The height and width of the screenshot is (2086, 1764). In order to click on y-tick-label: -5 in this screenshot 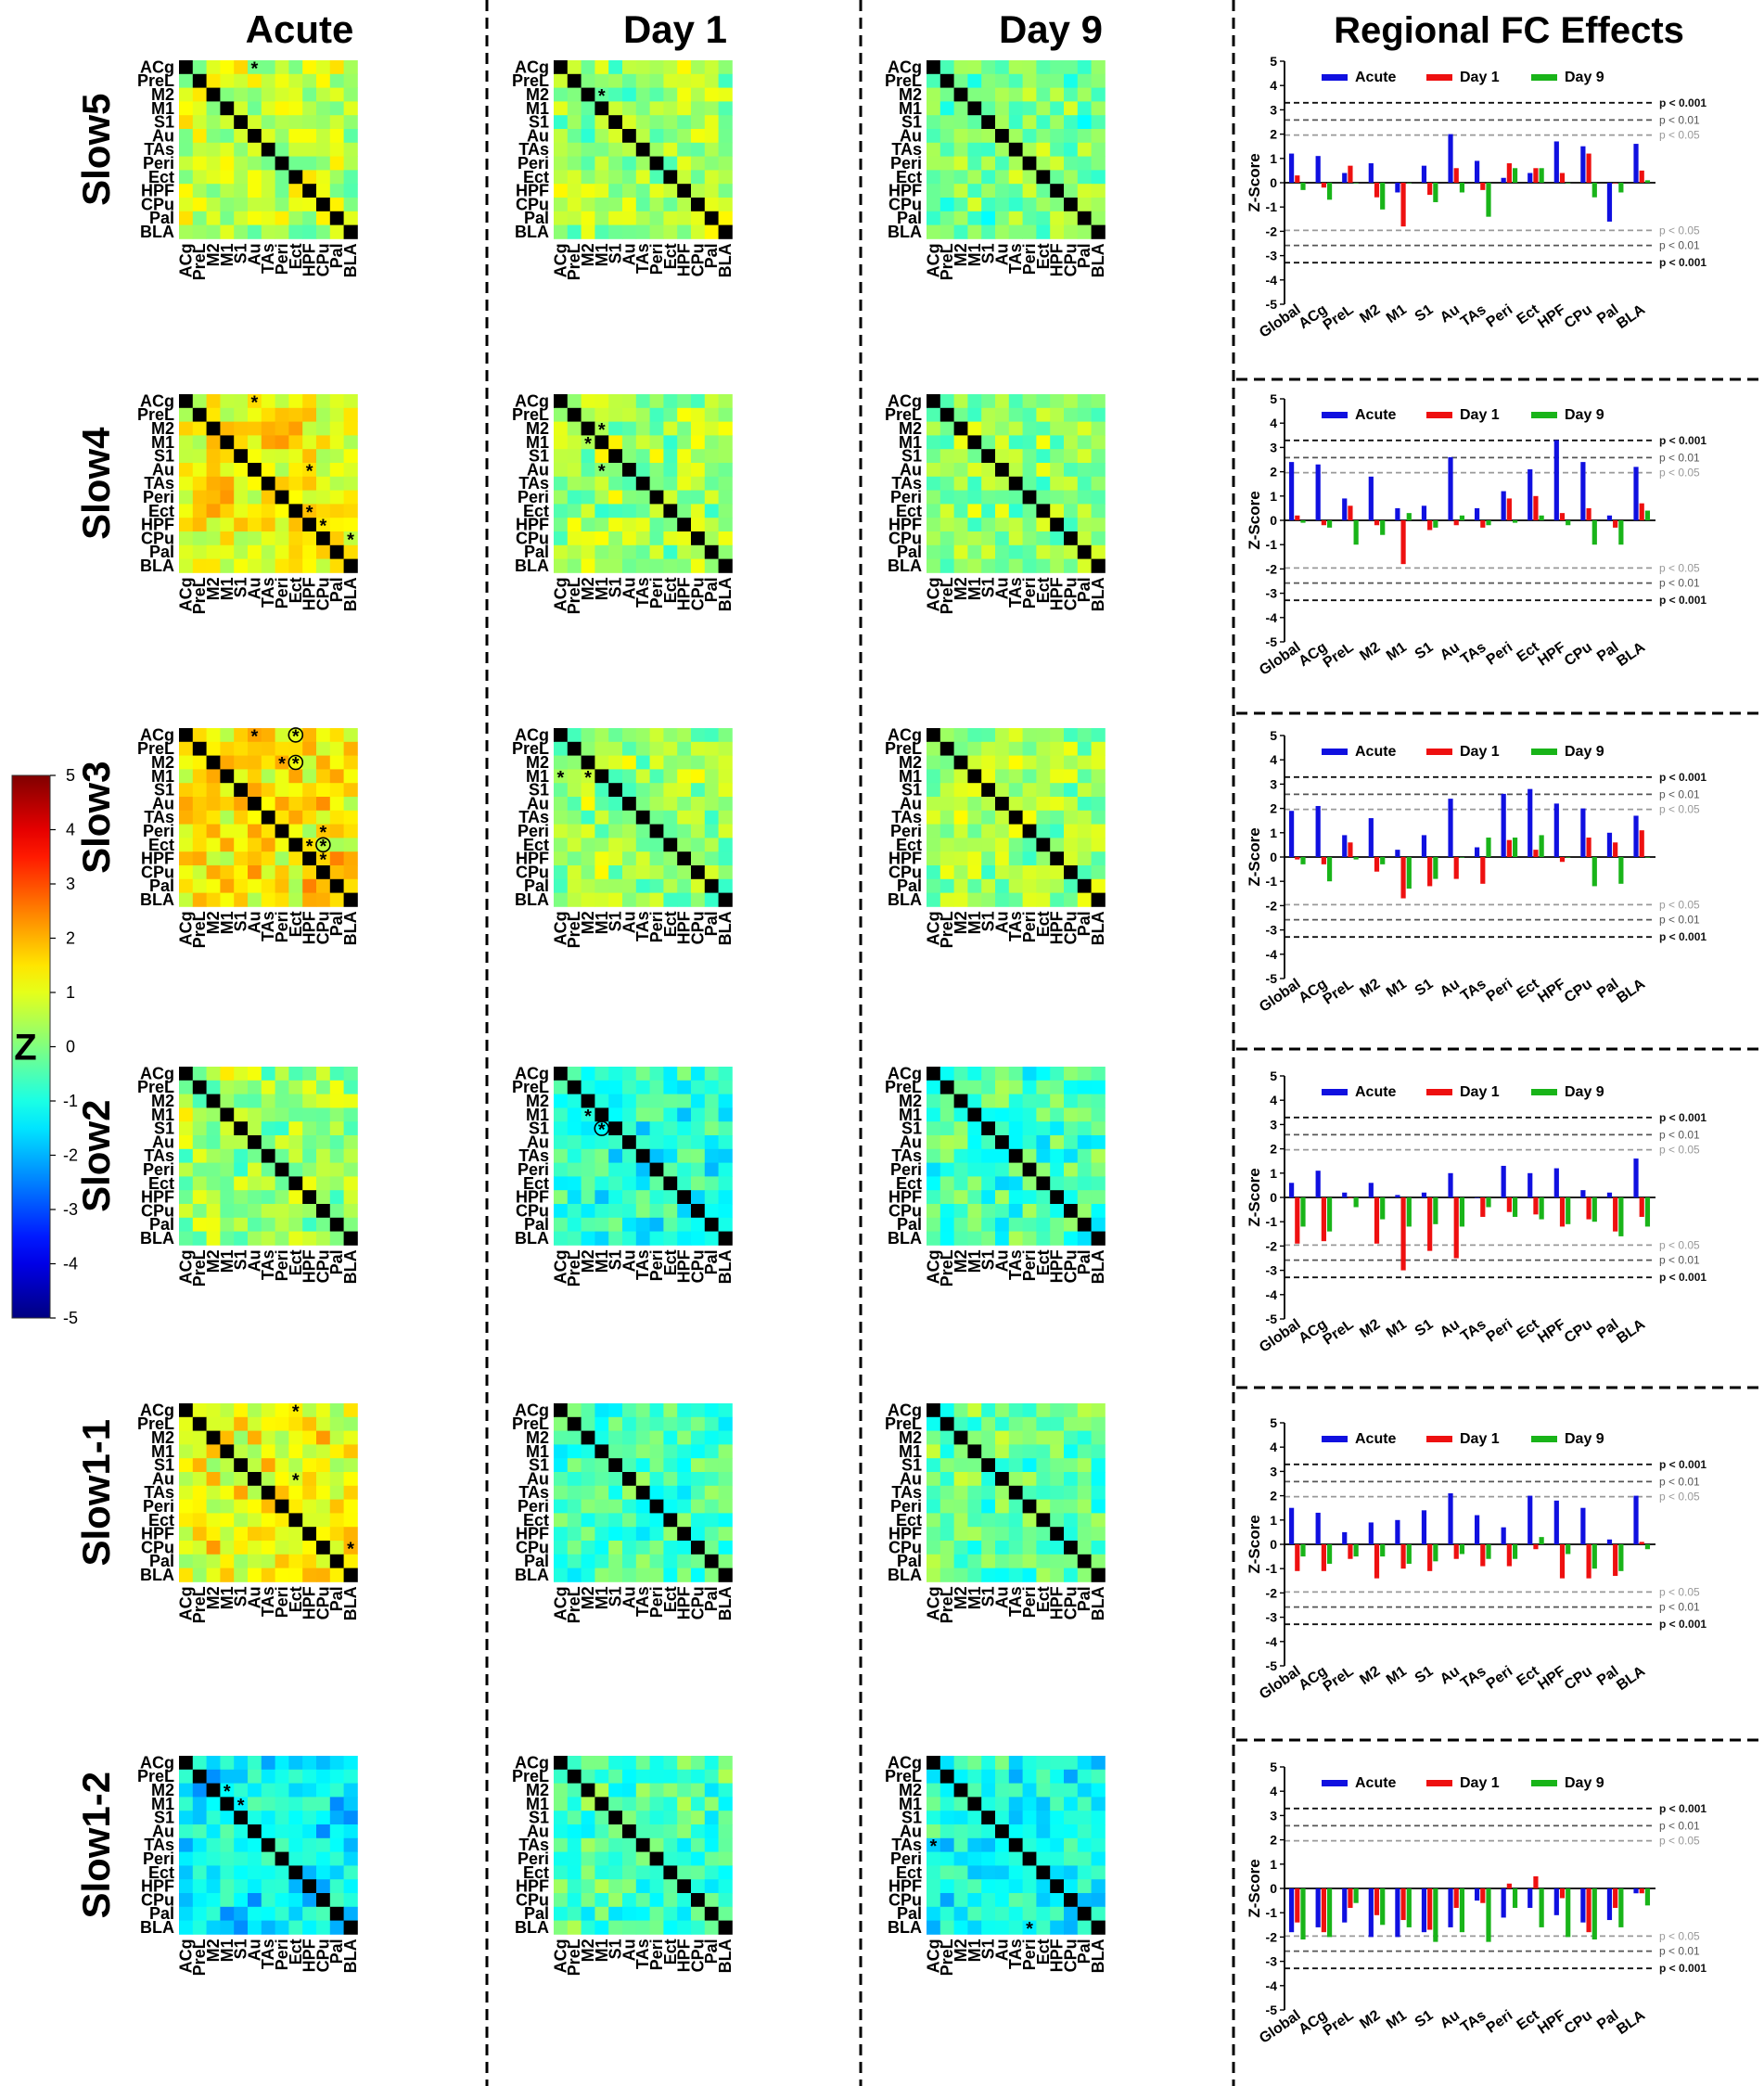, I will do `click(1272, 1666)`.